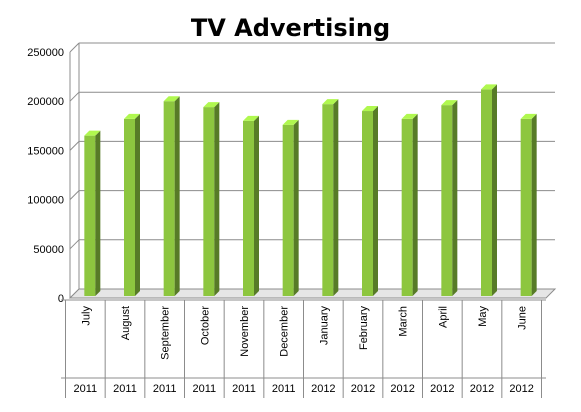 The width and height of the screenshot is (581, 412). What do you see at coordinates (61, 299) in the screenshot?
I see `y-tick-label: 0` at bounding box center [61, 299].